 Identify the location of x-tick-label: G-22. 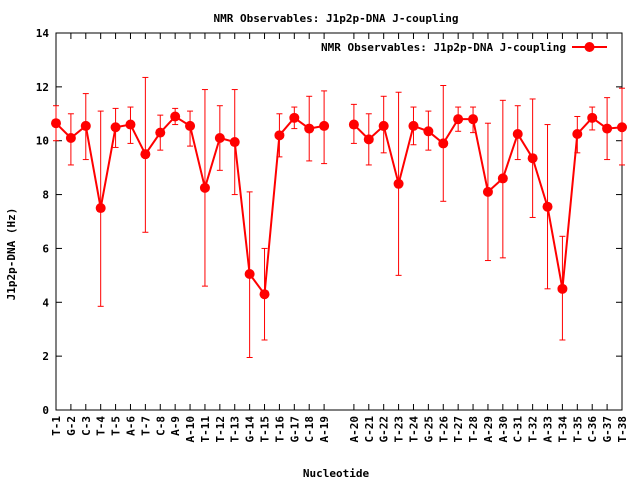
(384, 429).